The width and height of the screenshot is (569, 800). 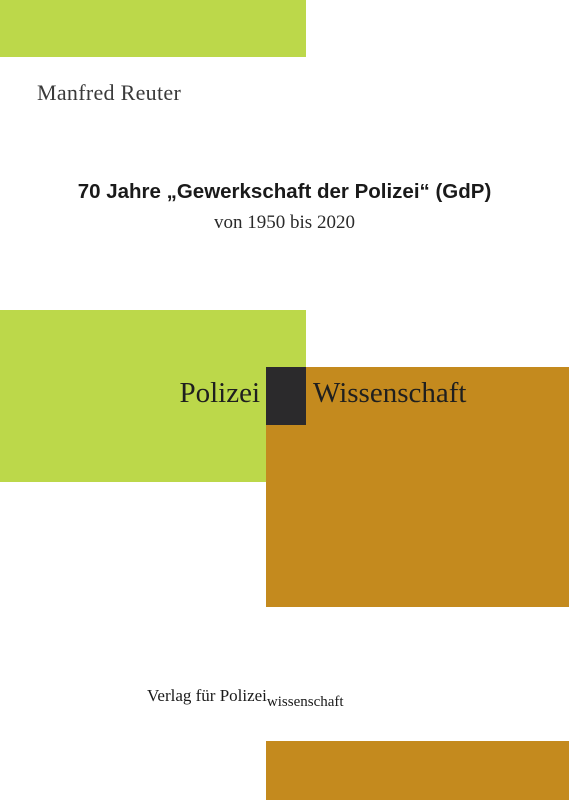 I want to click on publisher-main: Verlag für Polizei, so click(x=207, y=695).